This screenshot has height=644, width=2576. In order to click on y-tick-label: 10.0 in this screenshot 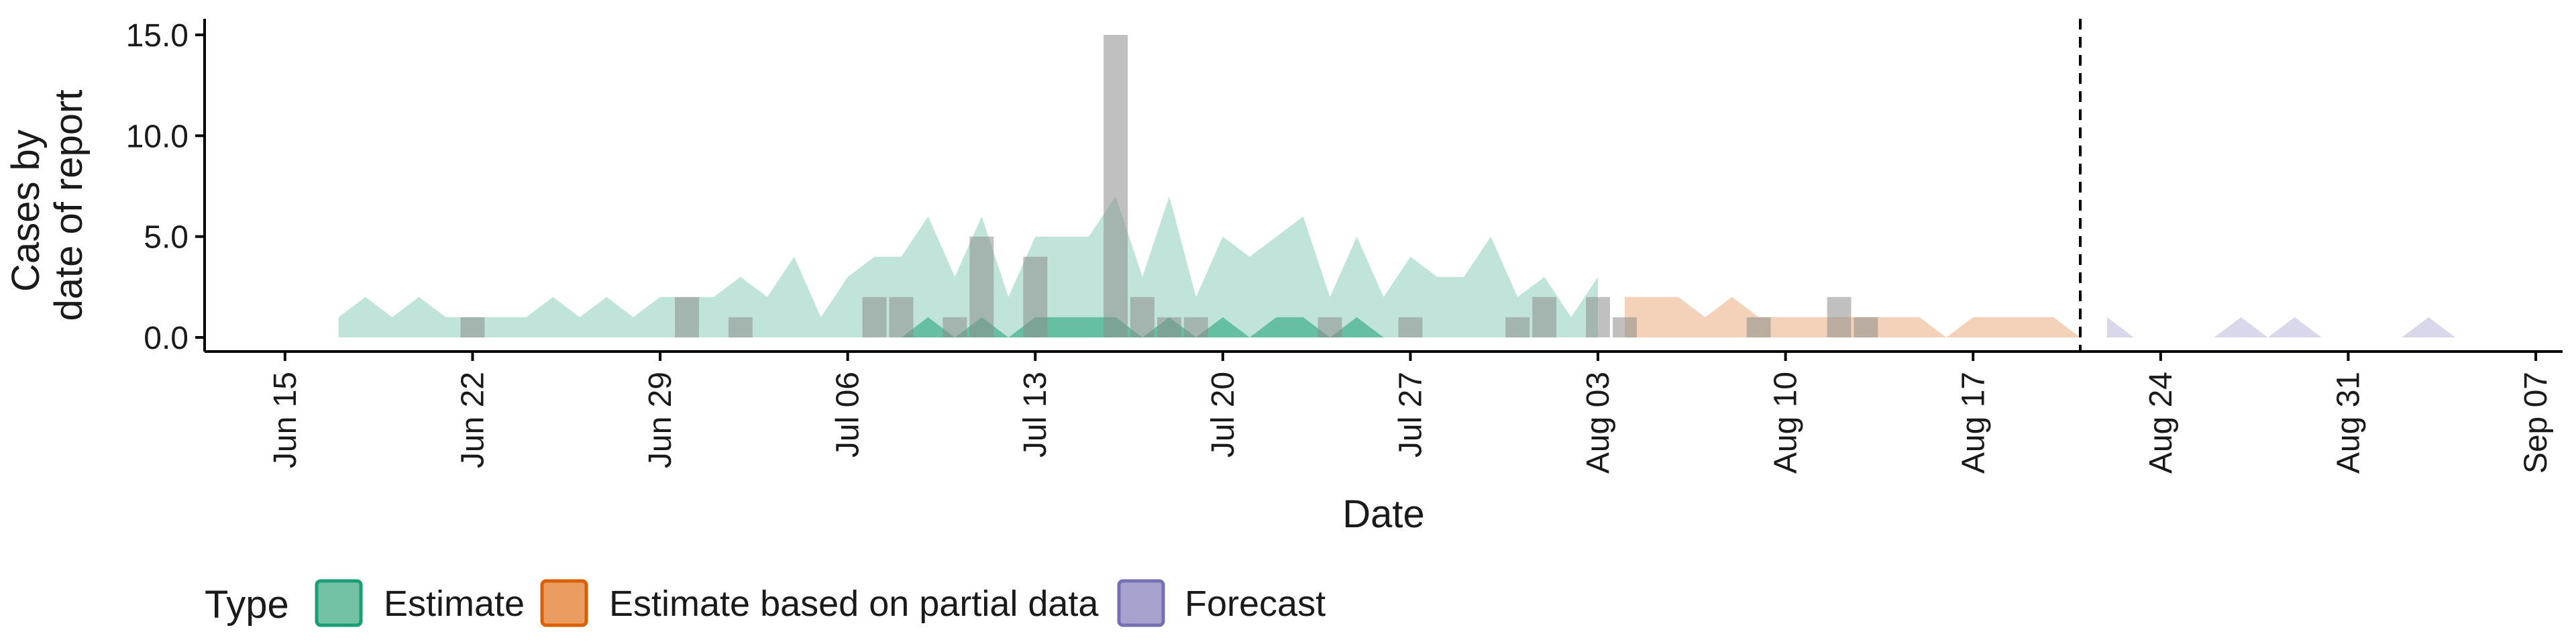, I will do `click(157, 136)`.